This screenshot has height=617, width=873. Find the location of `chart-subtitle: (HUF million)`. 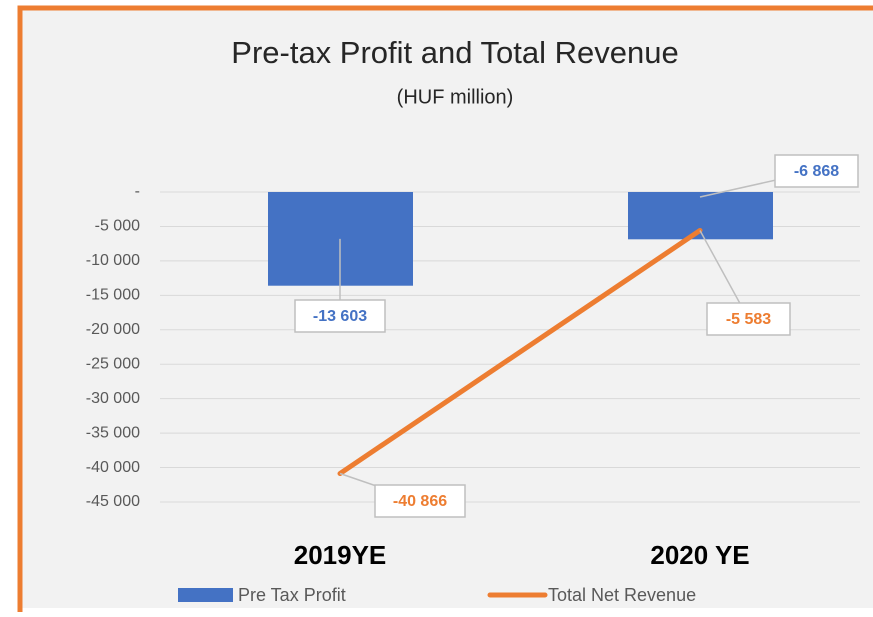

chart-subtitle: (HUF million) is located at coordinates (455, 97).